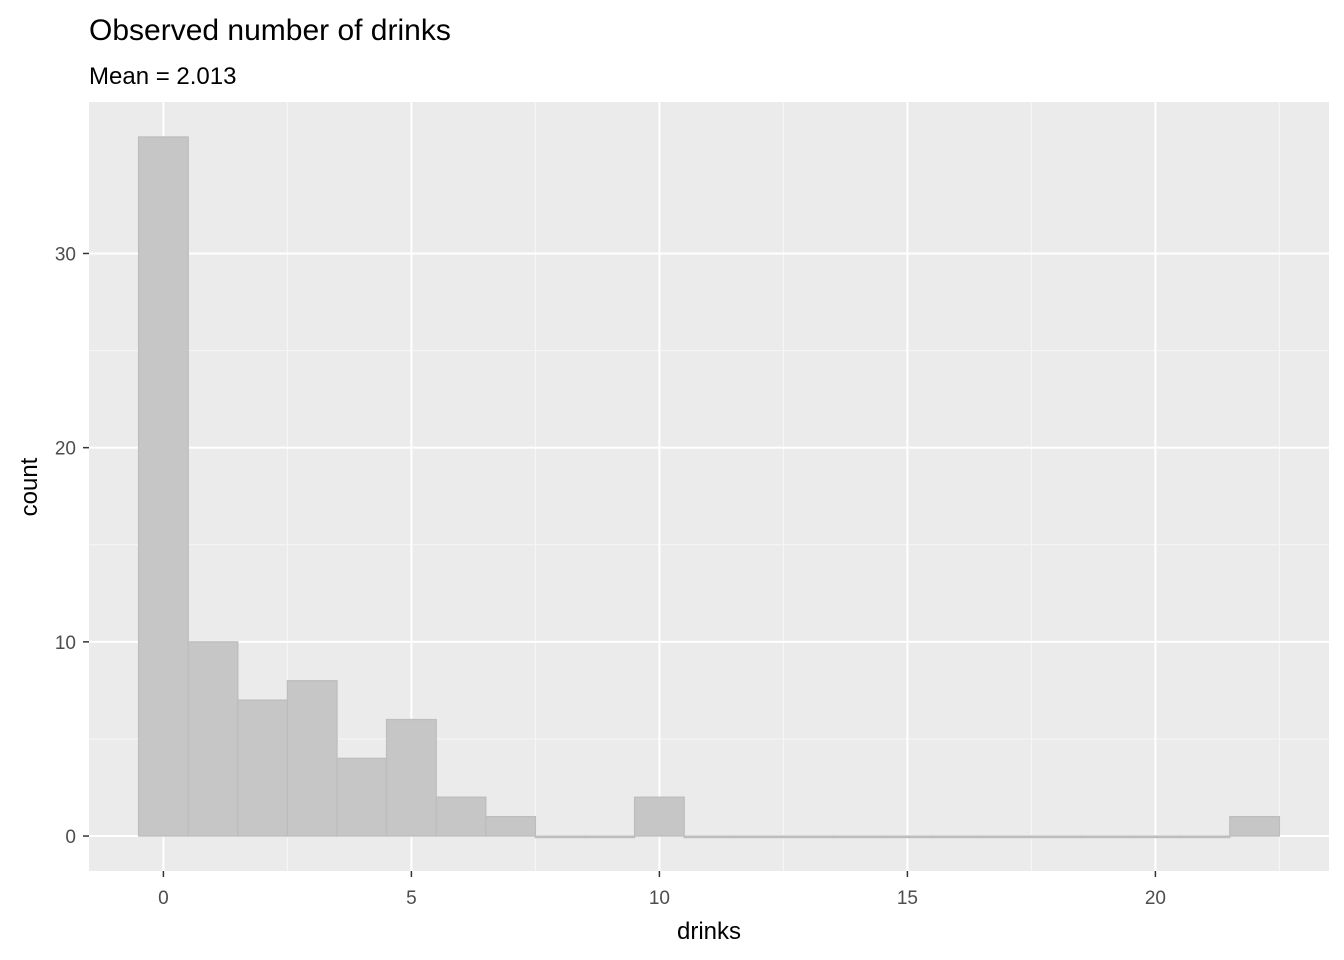  Describe the element at coordinates (29, 486) in the screenshot. I see `y-axis-title: count` at that location.